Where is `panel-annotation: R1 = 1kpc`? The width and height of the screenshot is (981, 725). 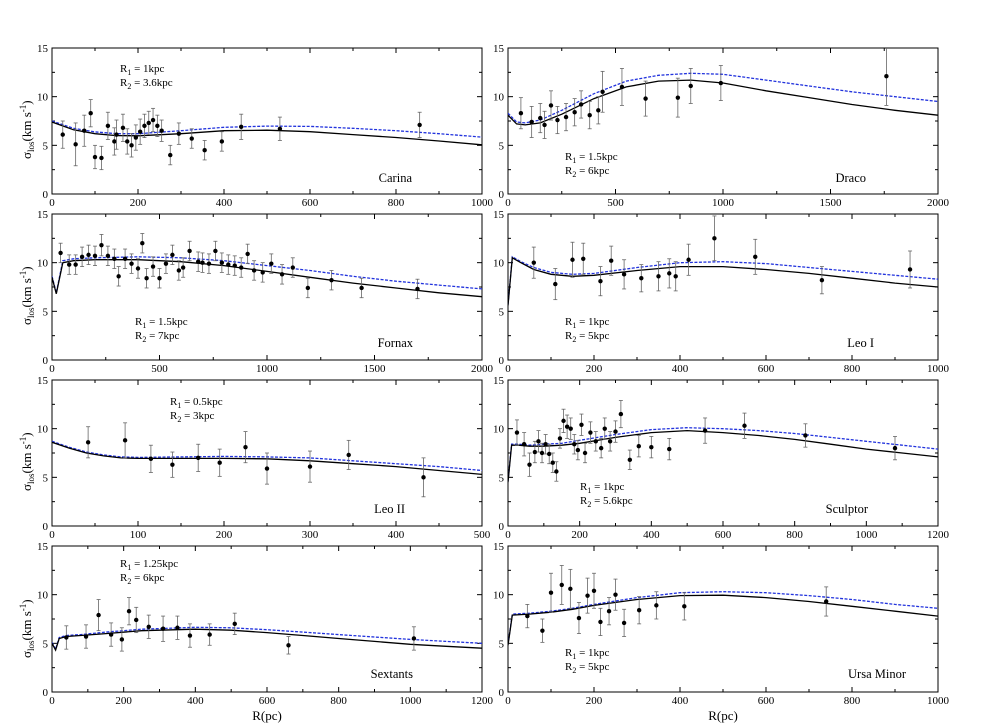
panel-annotation: R1 = 1kpc is located at coordinates (602, 488).